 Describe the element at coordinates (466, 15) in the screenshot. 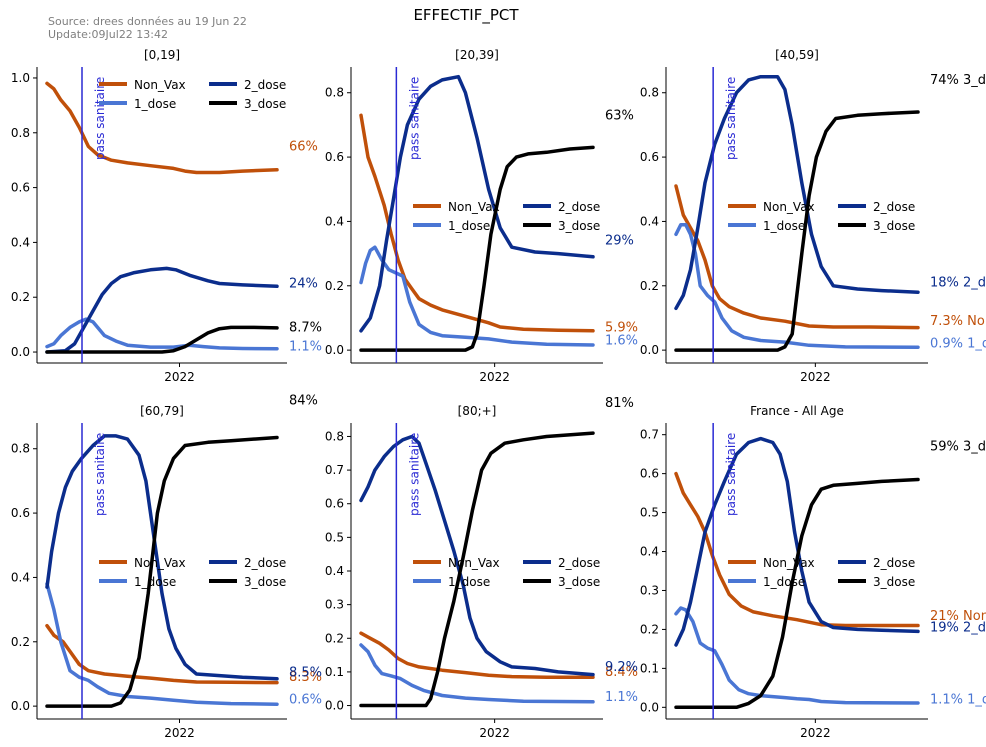

I see `figure-title: EFFECTIF_PCT` at that location.